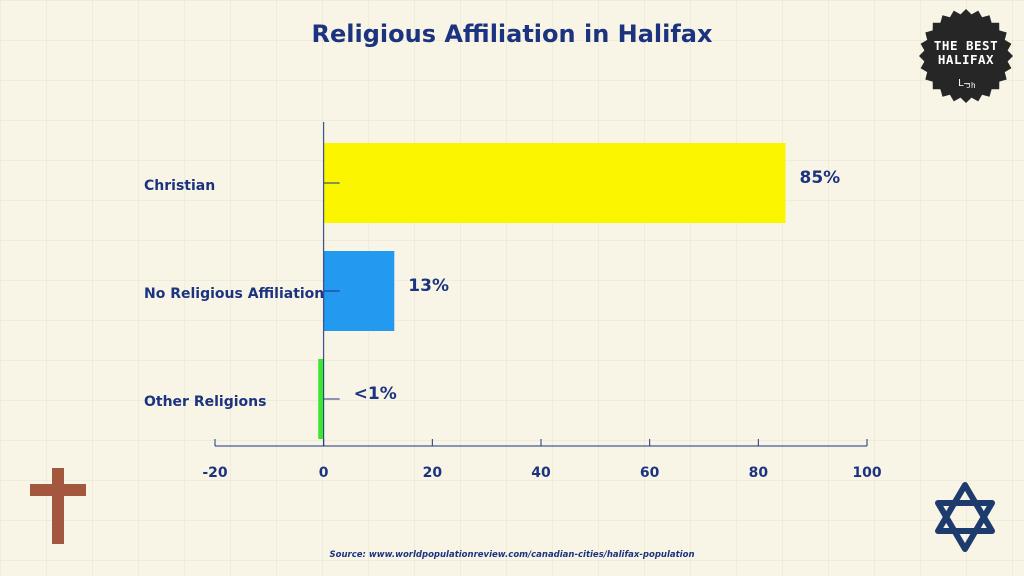 This screenshot has height=576, width=1024. Describe the element at coordinates (541, 473) in the screenshot. I see `x-tick-label-3: 40` at that location.